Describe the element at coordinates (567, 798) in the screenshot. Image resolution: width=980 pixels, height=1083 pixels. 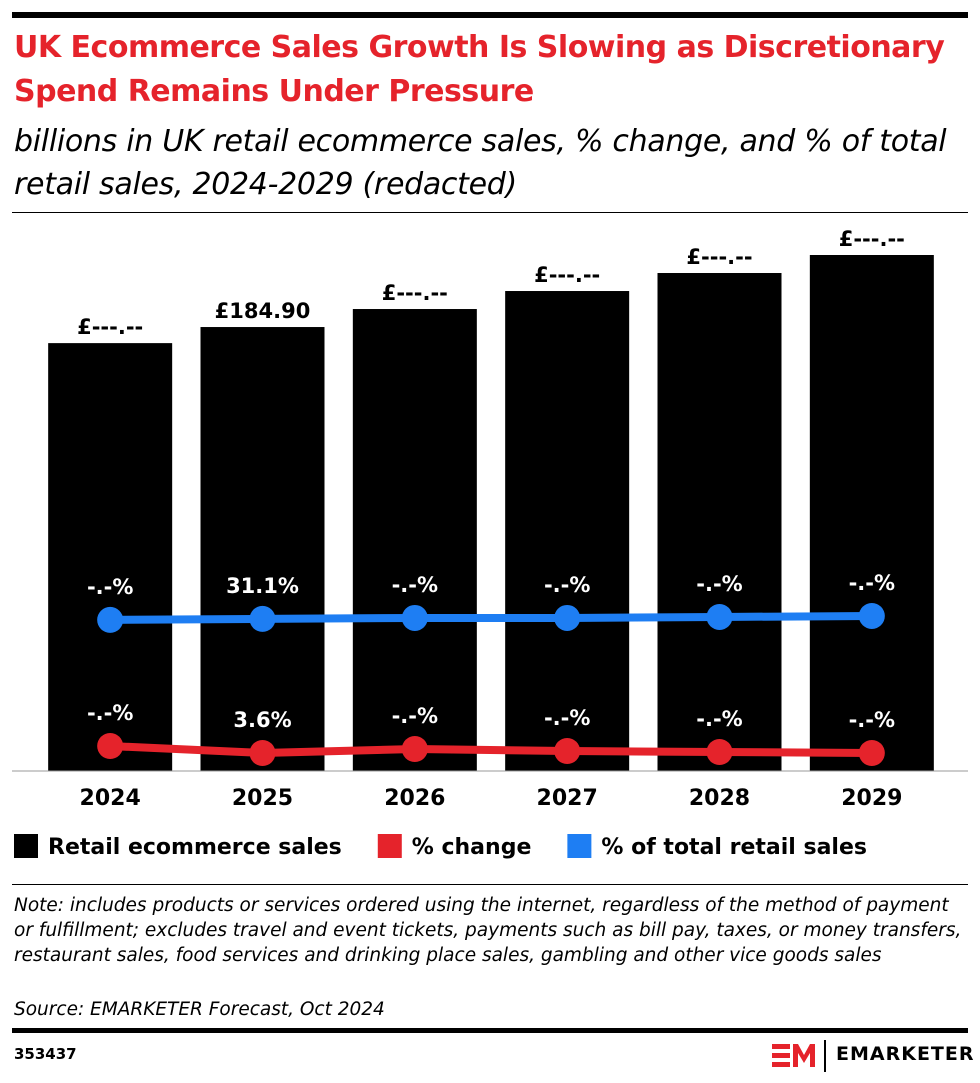
I see `x-tick-label: 2027` at that location.